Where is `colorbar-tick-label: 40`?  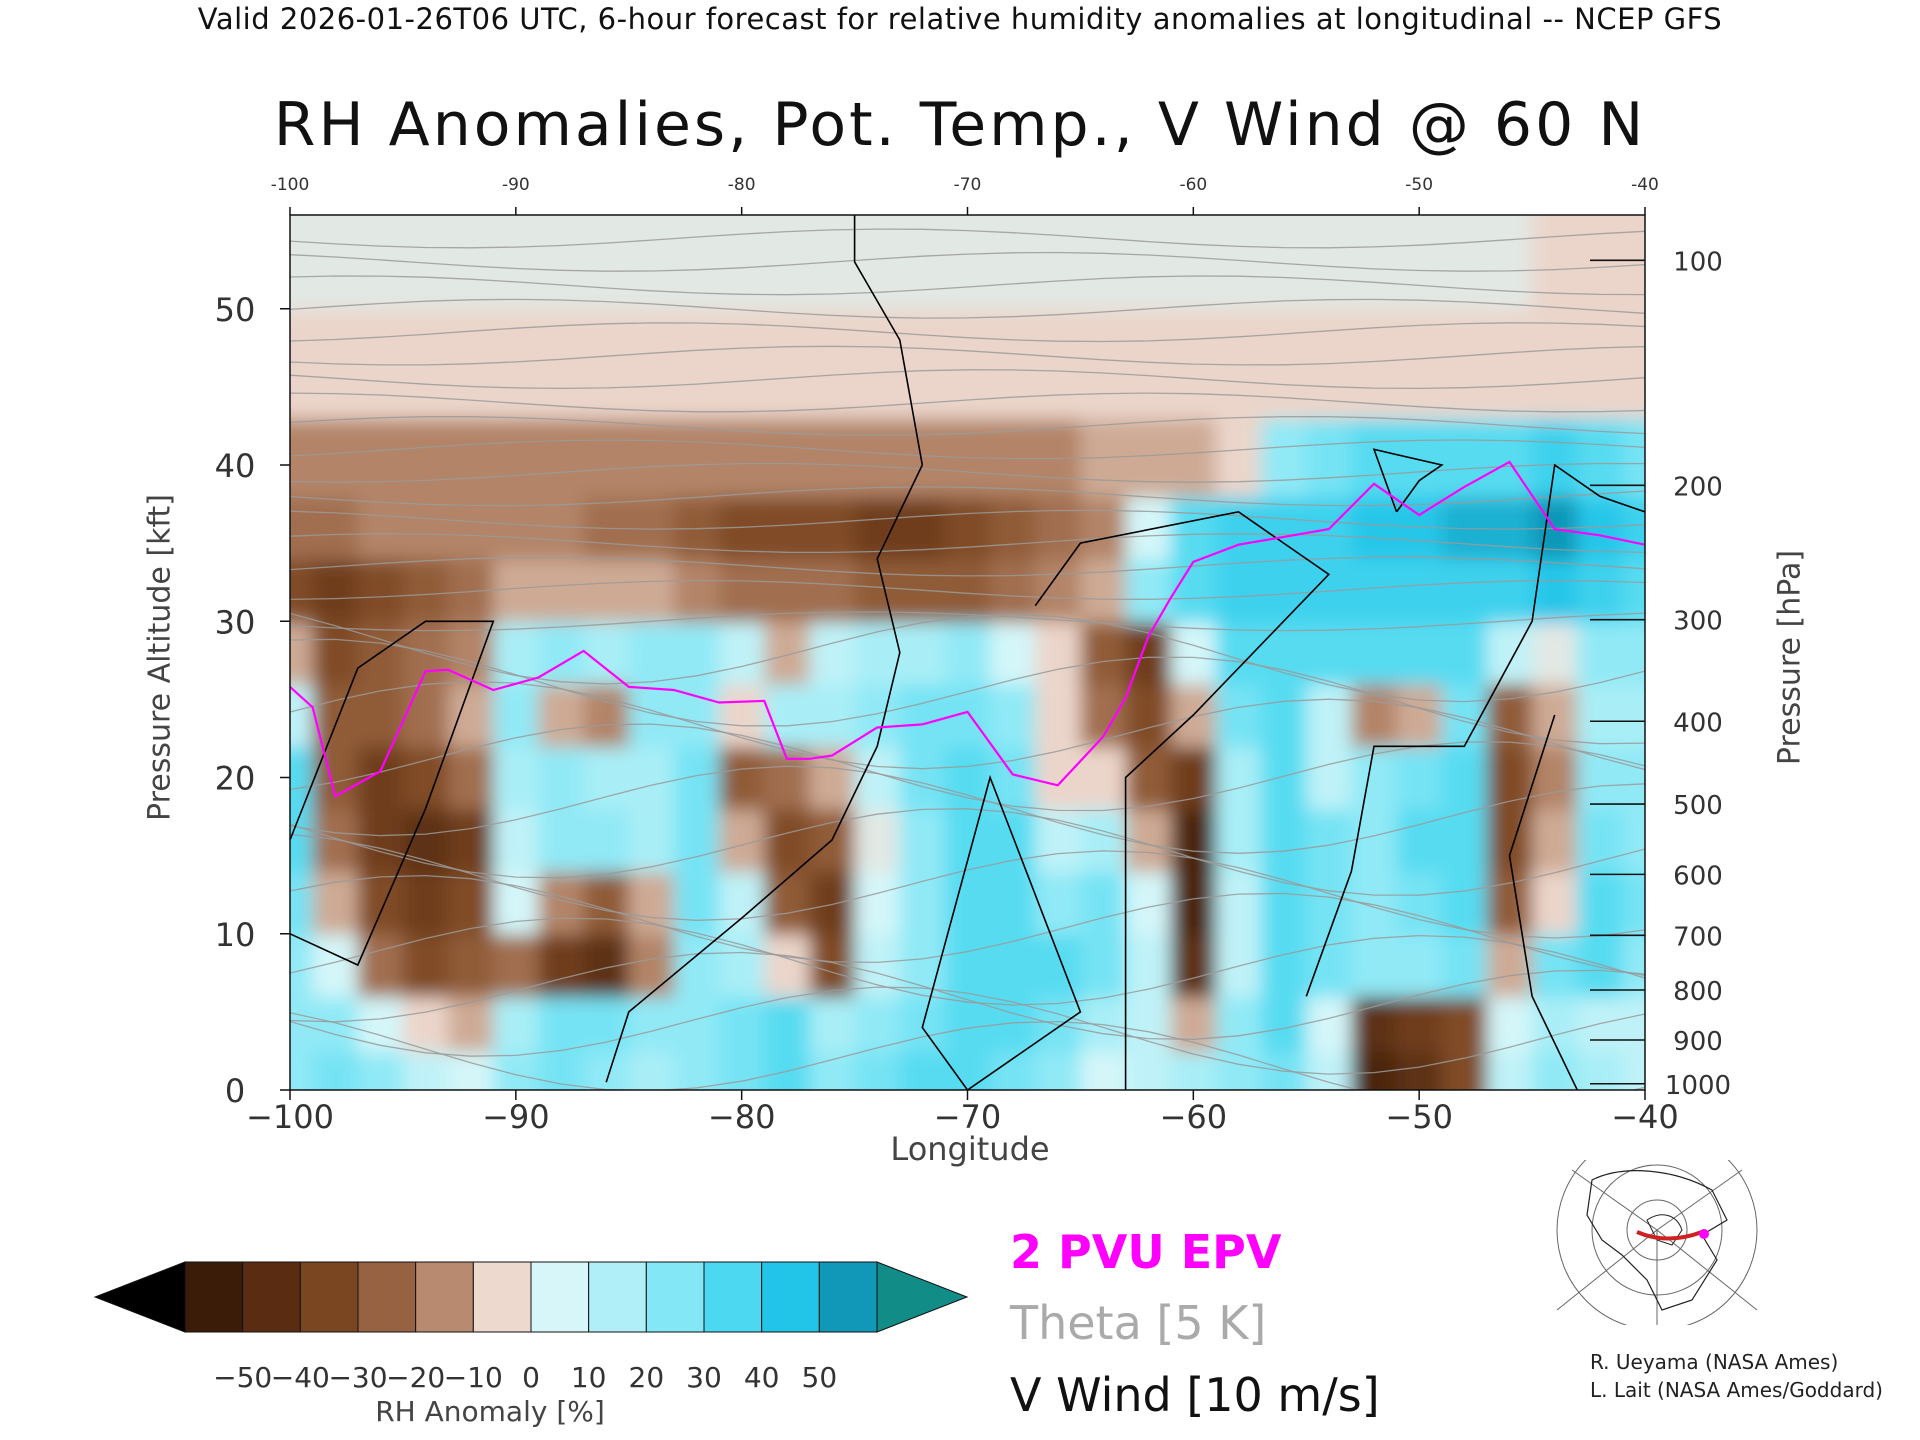 colorbar-tick-label: 40 is located at coordinates (762, 1377).